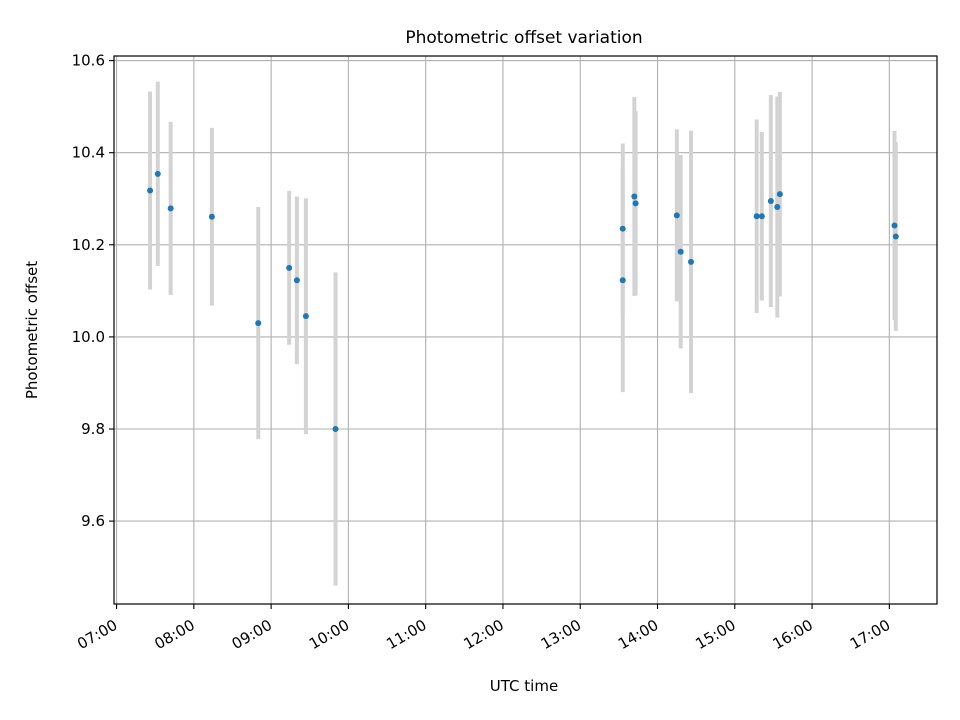  I want to click on x-tick-label: 12:00, so click(484, 634).